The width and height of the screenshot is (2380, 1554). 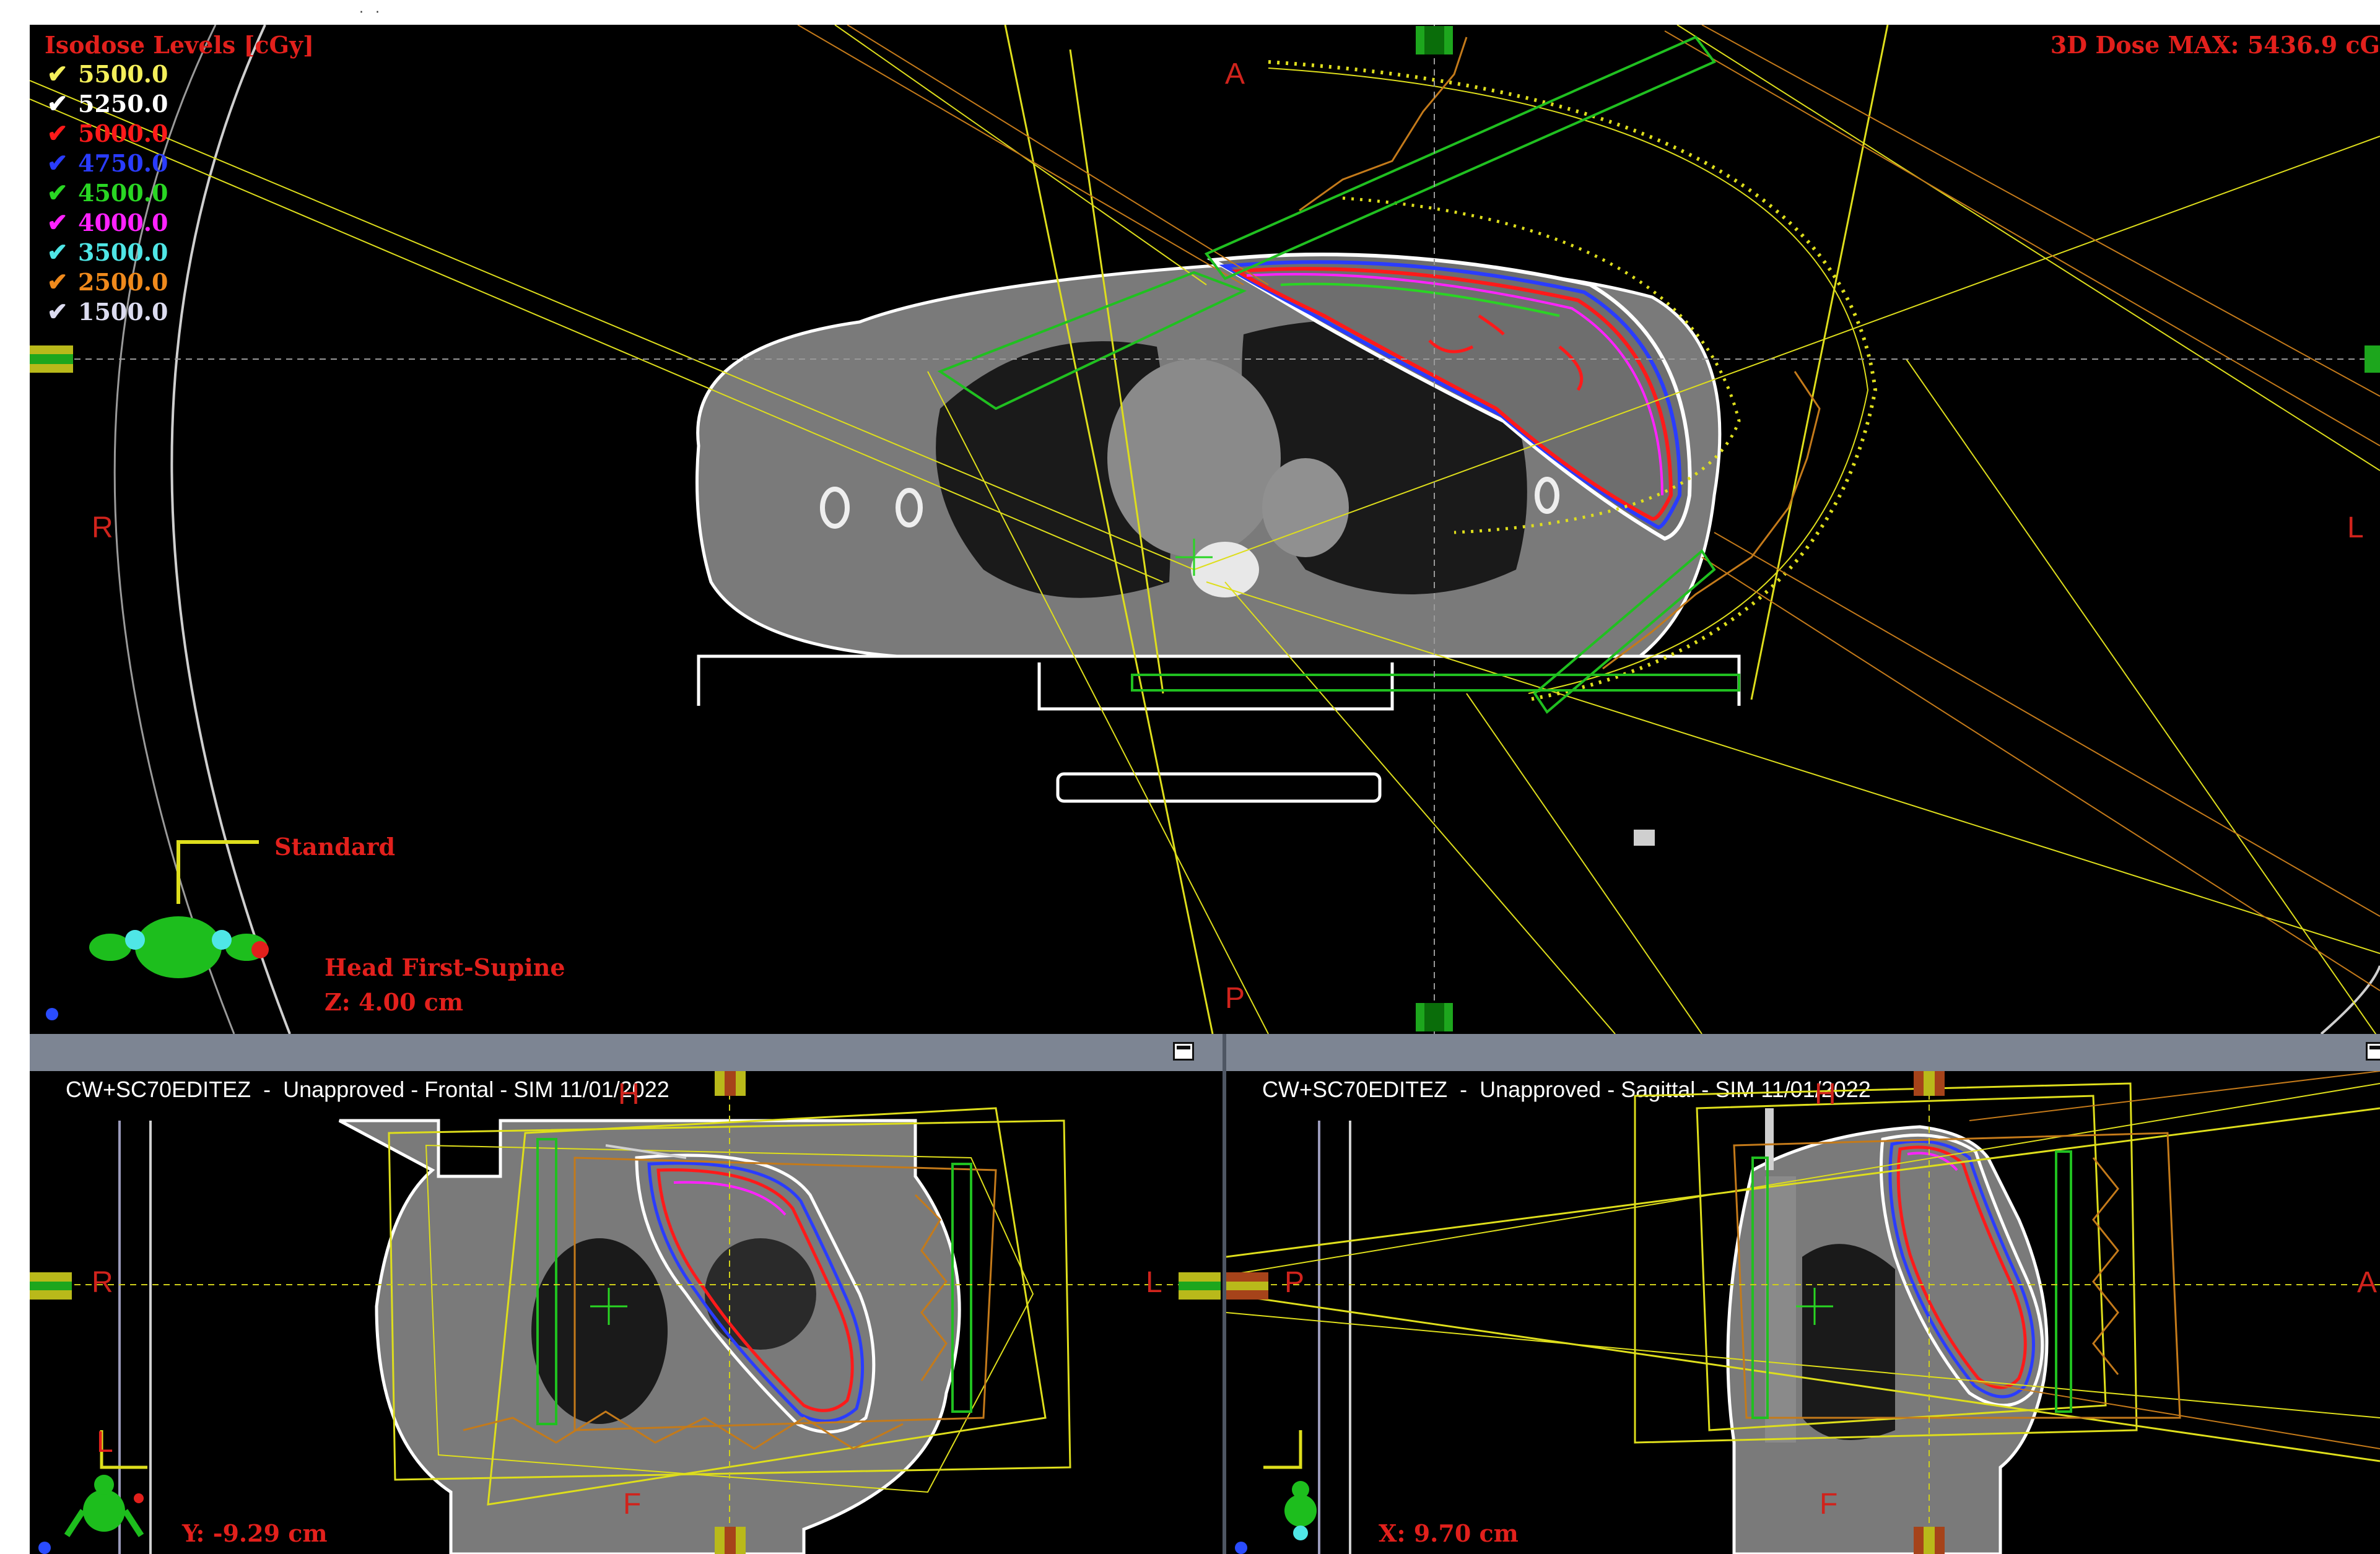 What do you see at coordinates (123, 252) in the screenshot?
I see `isodose-level-value: 3500.0` at bounding box center [123, 252].